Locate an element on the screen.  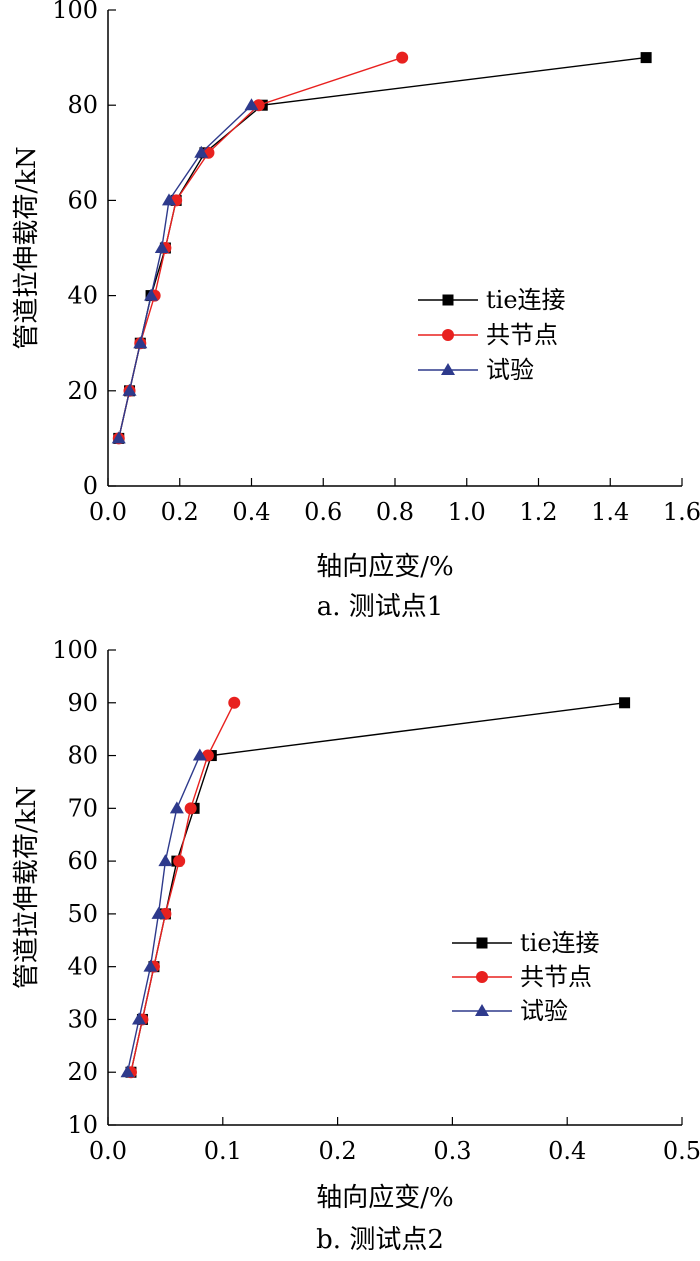
panel-caption: b. 测试点2 is located at coordinates (380, 1240).